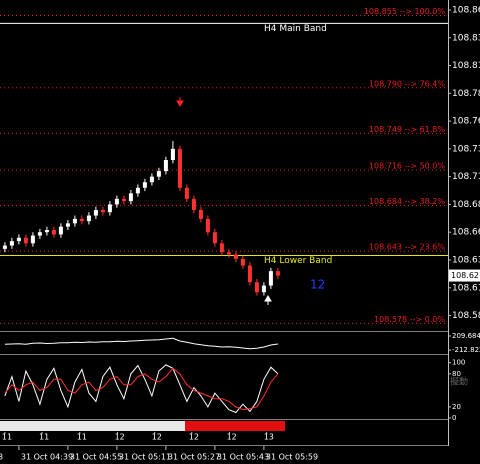 Image resolution: width=480 pixels, height=464 pixels. I want to click on x-tick-label: 31 Oct 05:59, so click(292, 457).